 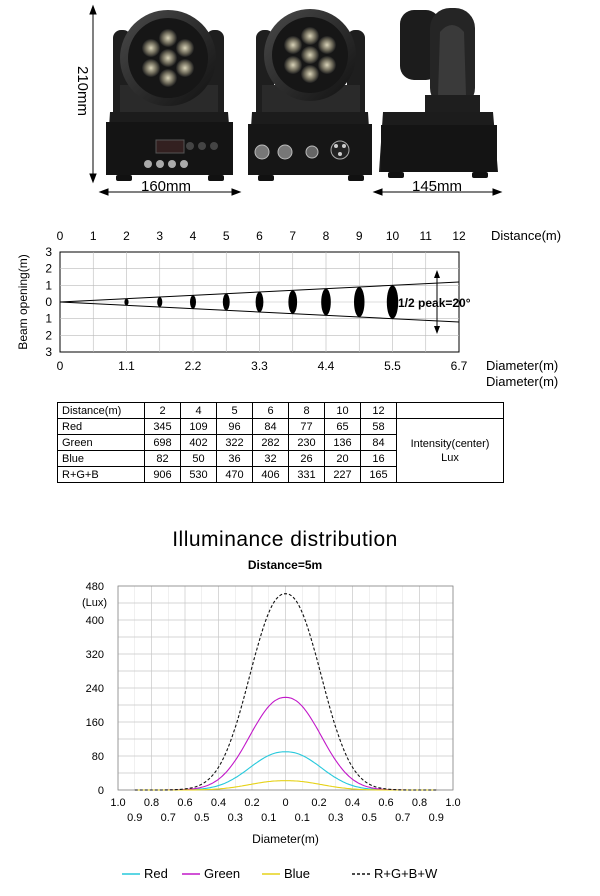 I want to click on table-cell: 470, so click(x=234, y=474).